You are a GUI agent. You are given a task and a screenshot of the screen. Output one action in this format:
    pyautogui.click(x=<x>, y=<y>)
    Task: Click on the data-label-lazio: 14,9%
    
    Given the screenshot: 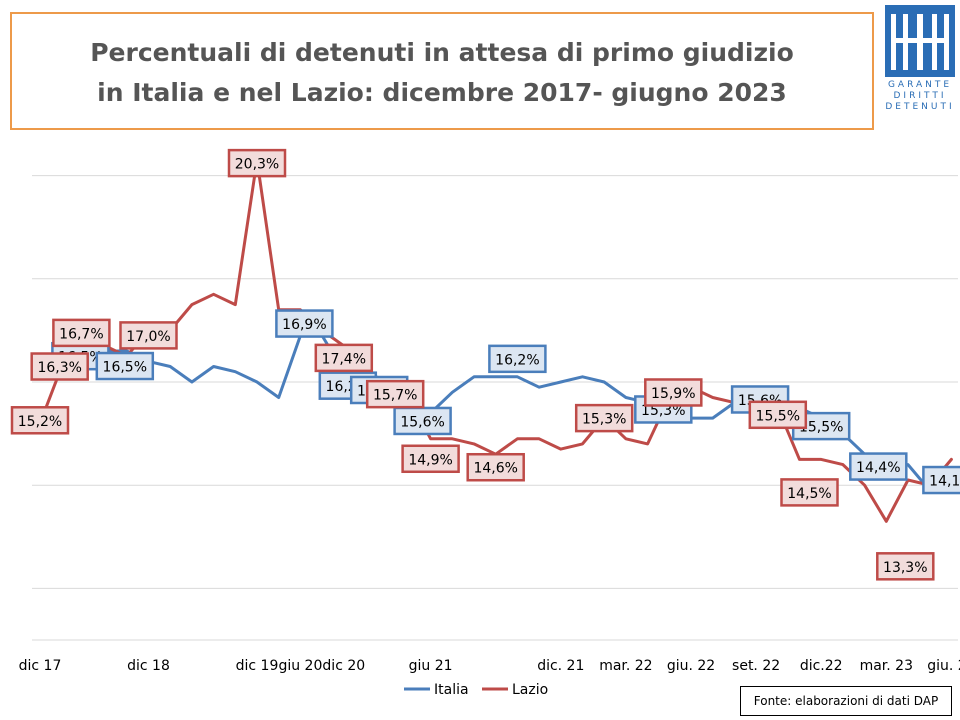 What is the action you would take?
    pyautogui.click(x=430, y=460)
    